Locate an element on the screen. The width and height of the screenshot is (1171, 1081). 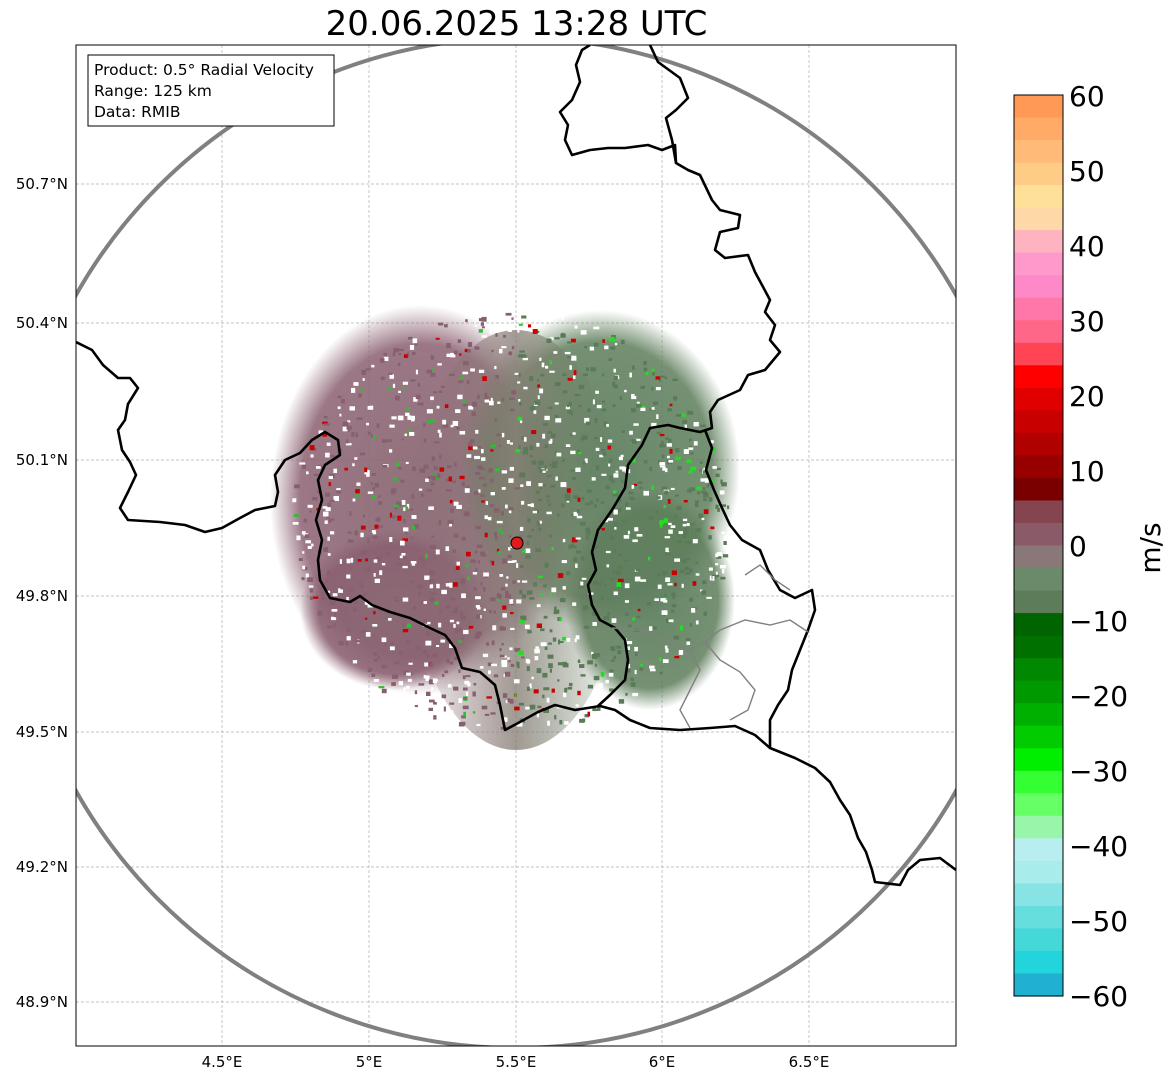
lon-tick-label: 6.5°E is located at coordinates (809, 1062).